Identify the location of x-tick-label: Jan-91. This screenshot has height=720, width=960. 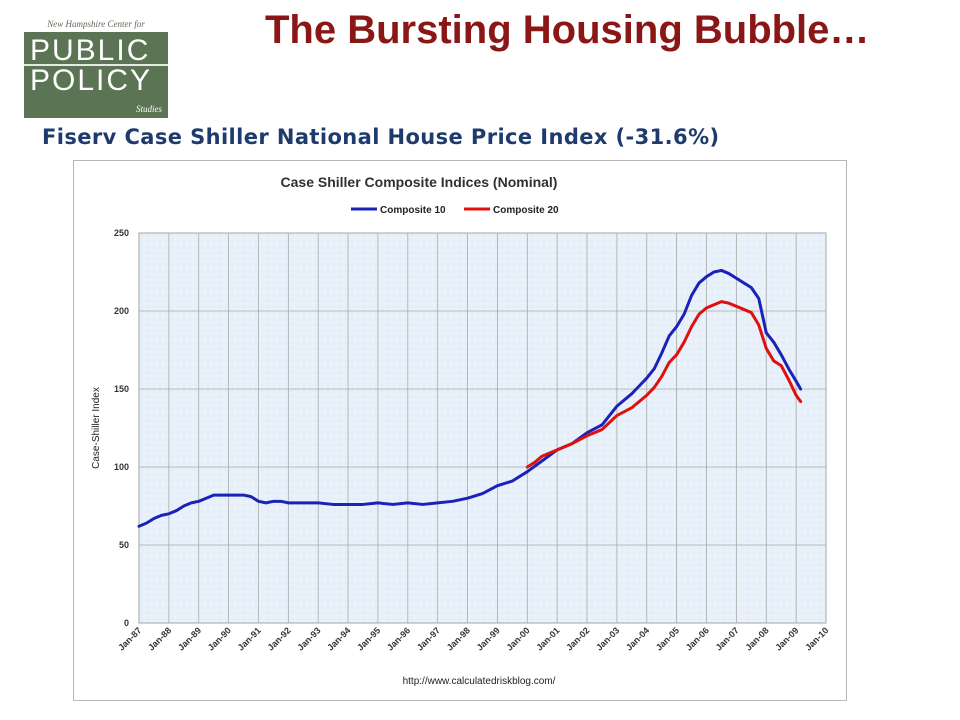
(249, 638).